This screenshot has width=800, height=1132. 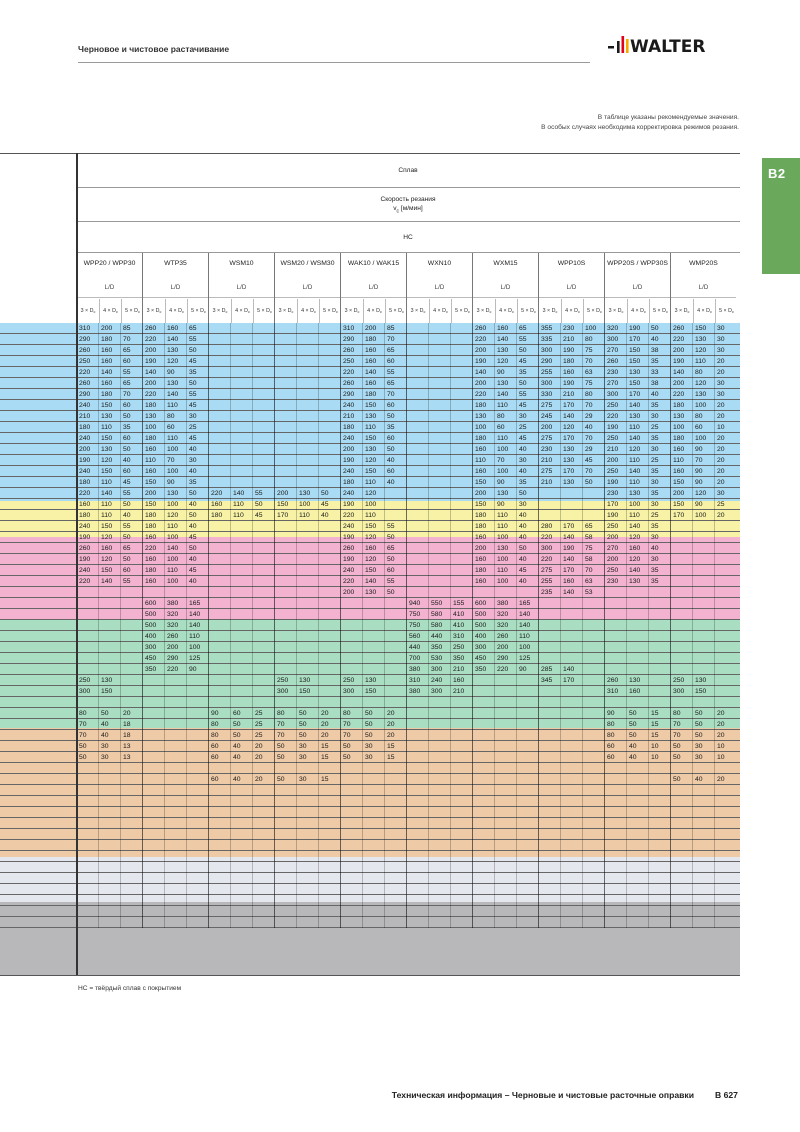 I want to click on chapter-tab: B2, so click(x=781, y=216).